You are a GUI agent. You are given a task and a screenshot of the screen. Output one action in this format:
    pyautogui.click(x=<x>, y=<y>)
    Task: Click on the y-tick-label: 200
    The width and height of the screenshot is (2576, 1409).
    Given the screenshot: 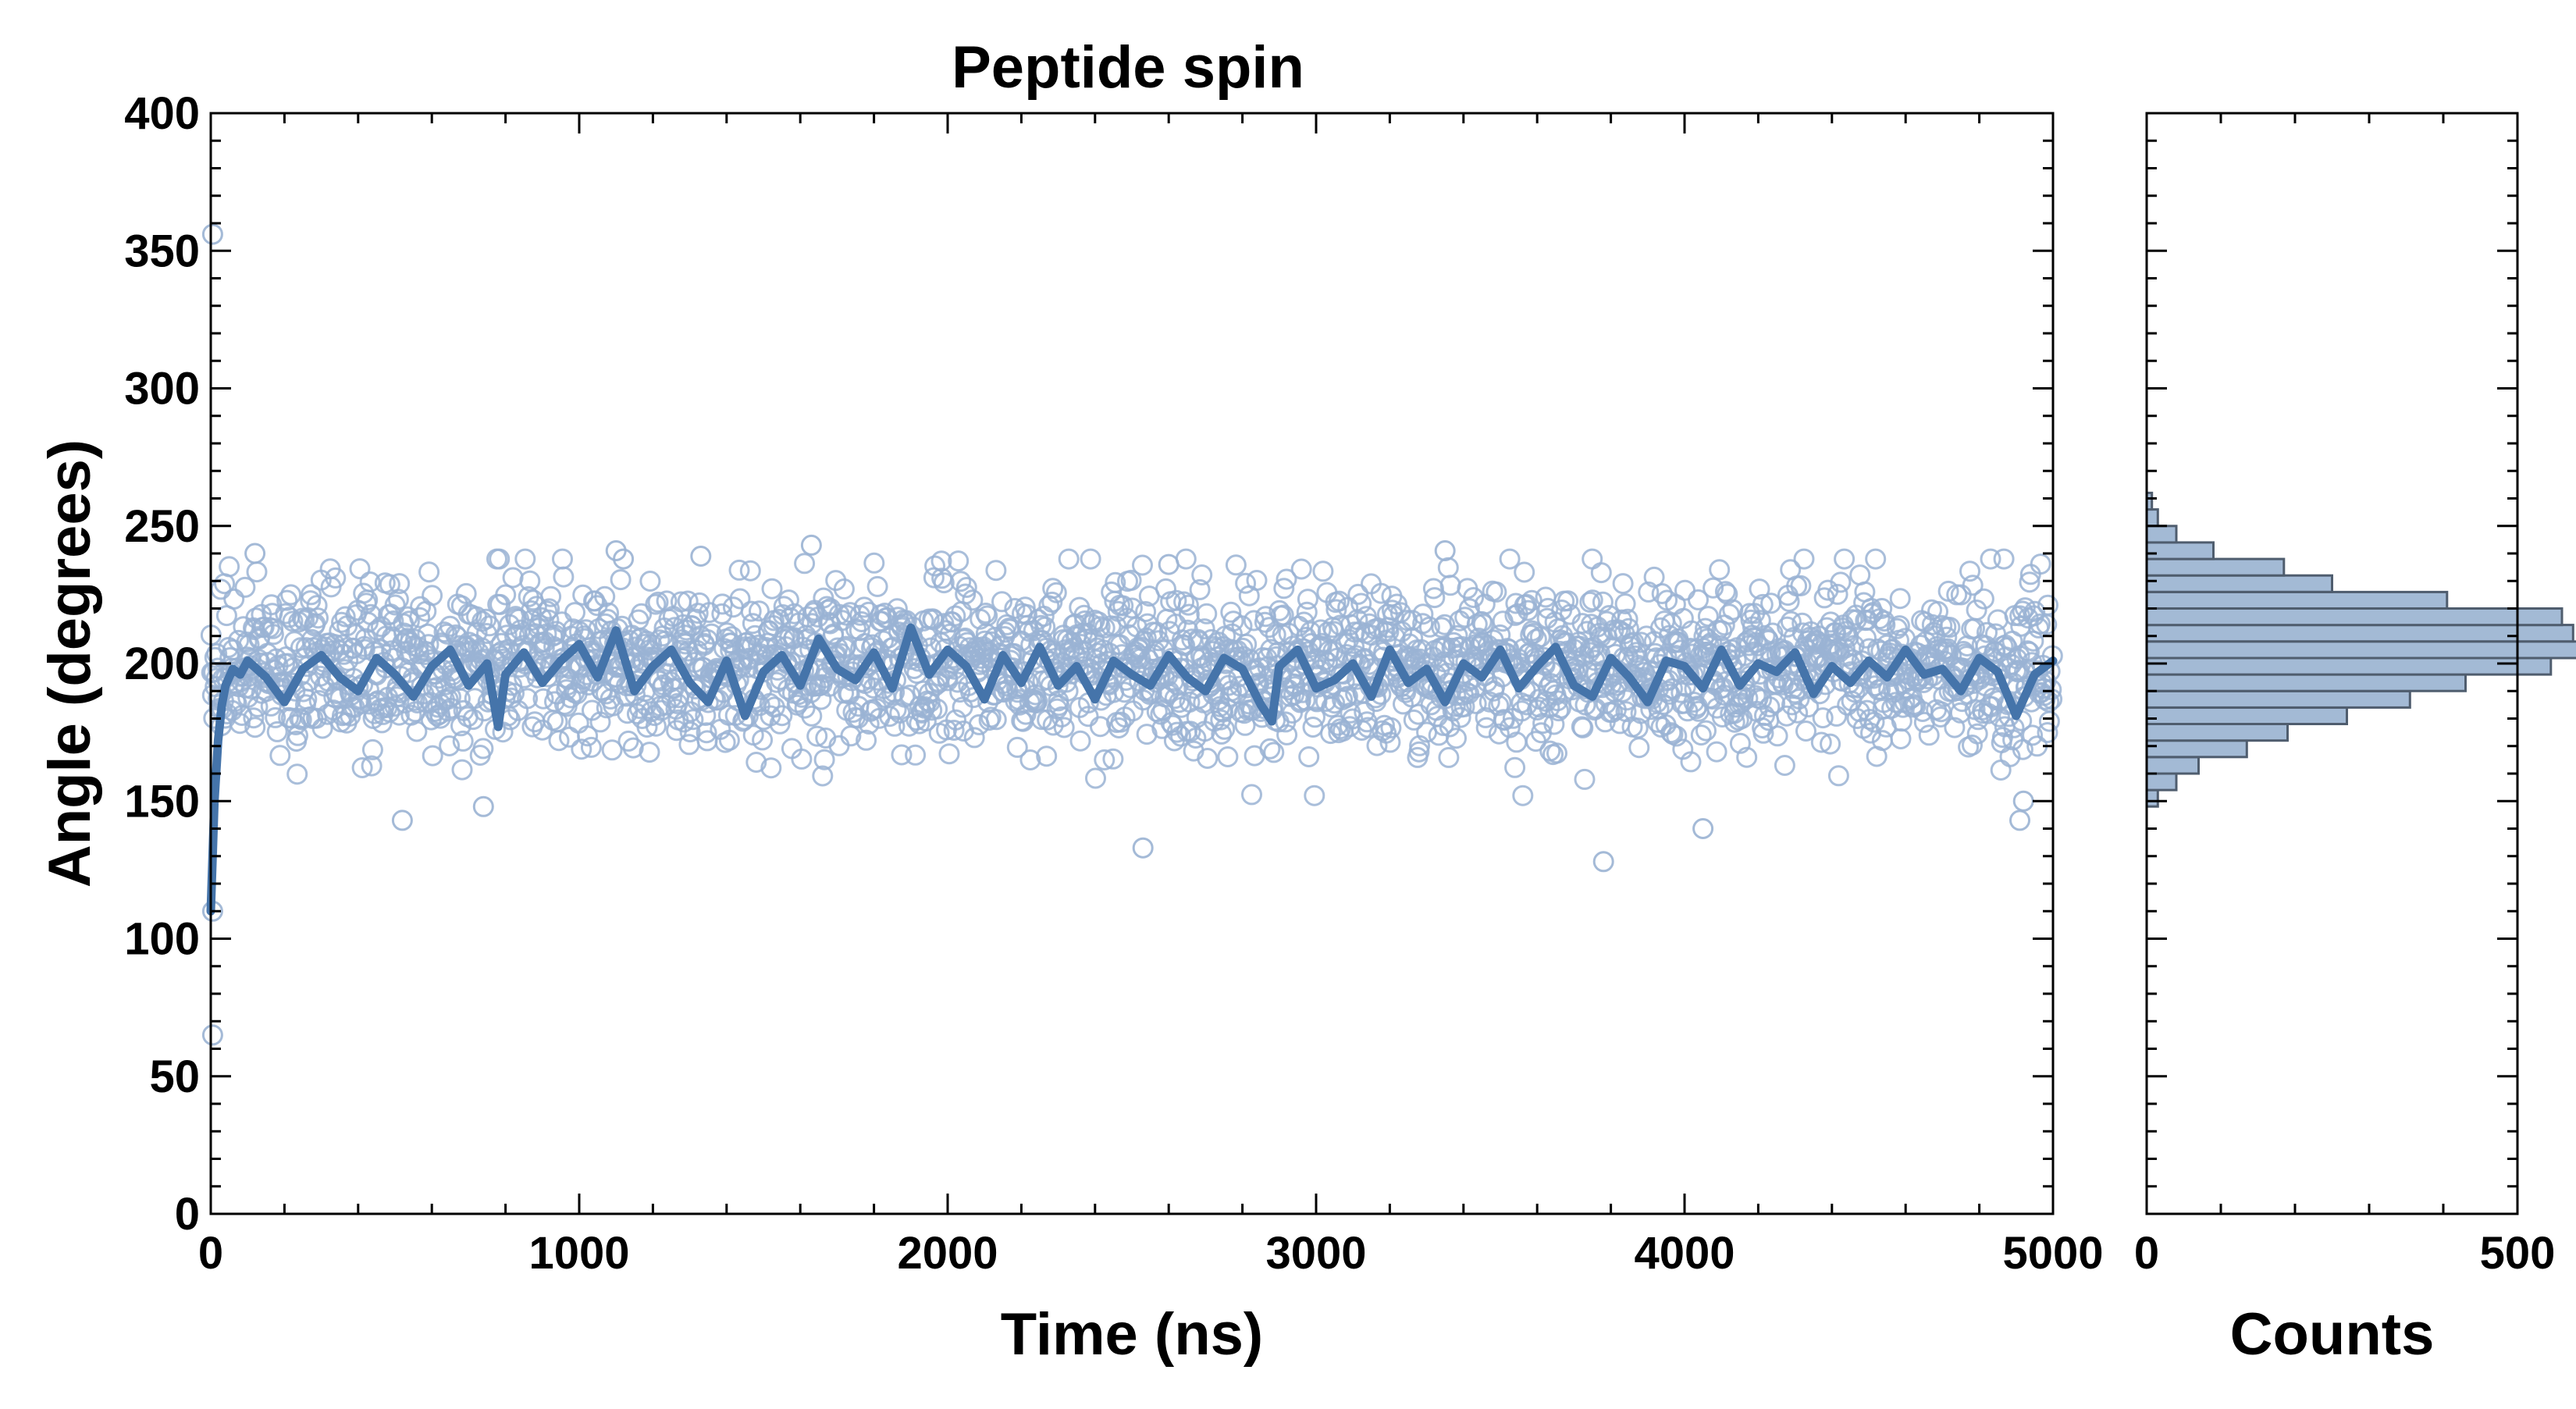 What is the action you would take?
    pyautogui.click(x=162, y=664)
    